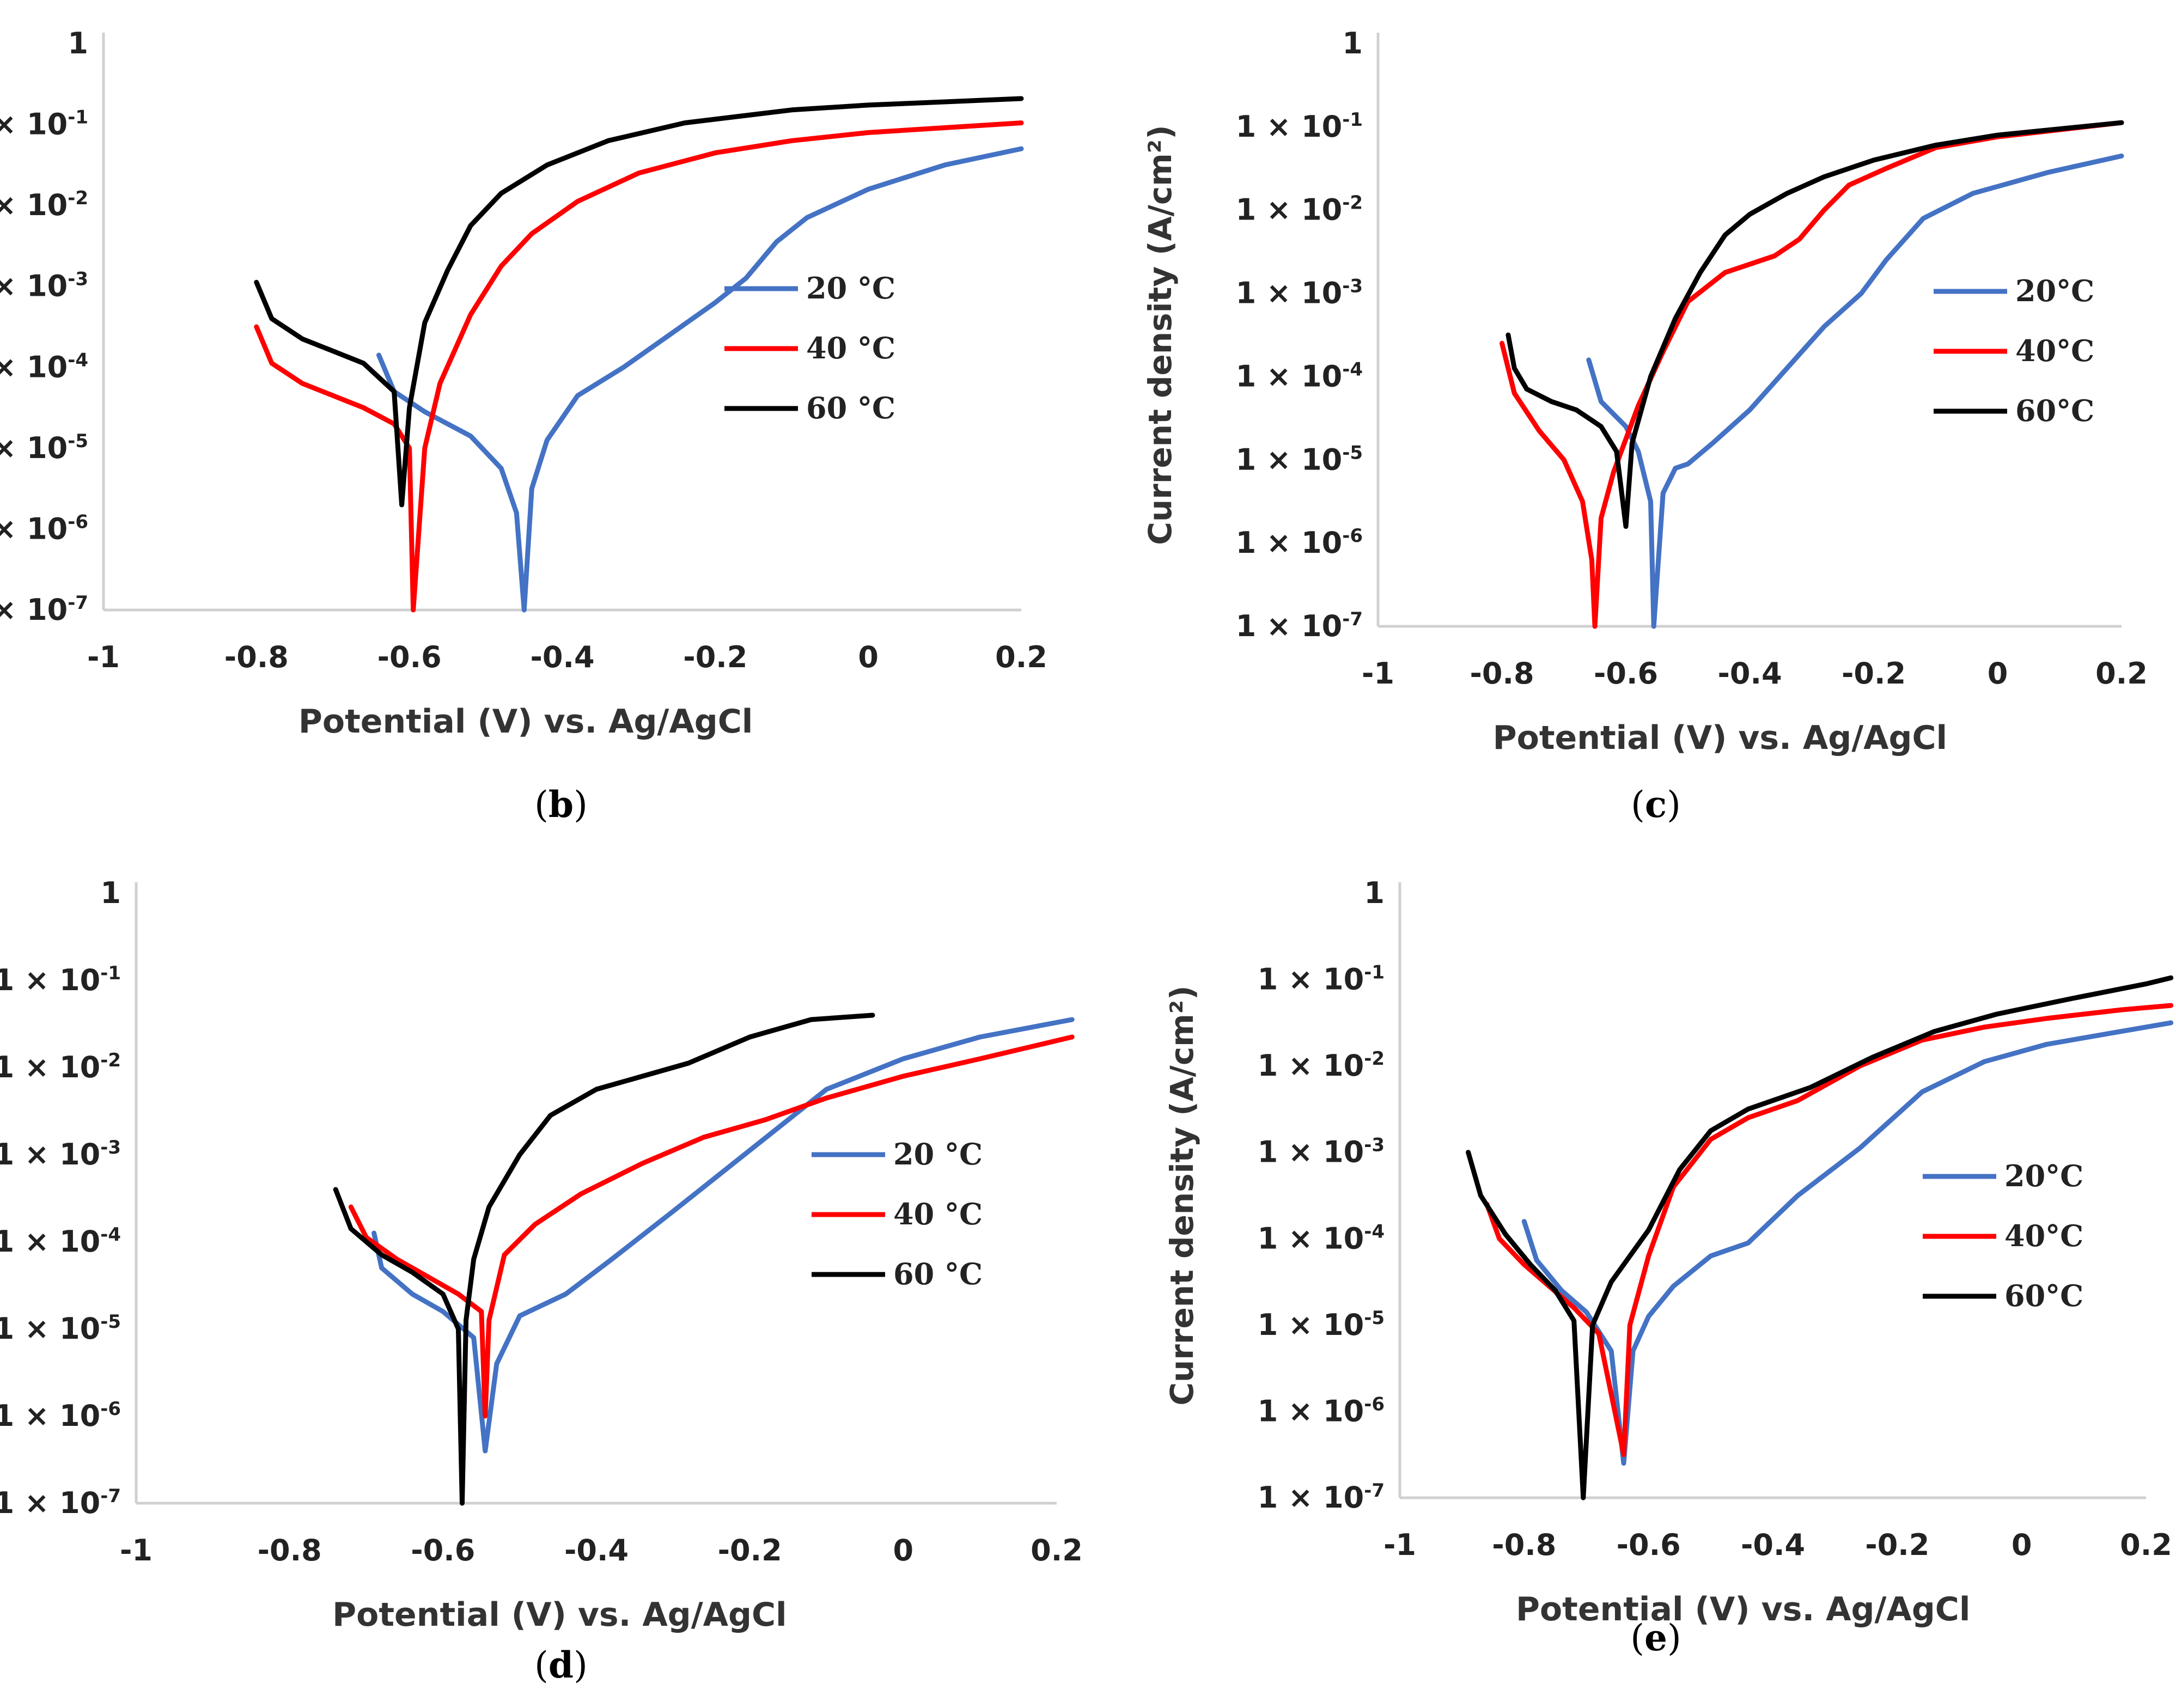  What do you see at coordinates (1656, 804) in the screenshot?
I see `panel-caption: (c)` at bounding box center [1656, 804].